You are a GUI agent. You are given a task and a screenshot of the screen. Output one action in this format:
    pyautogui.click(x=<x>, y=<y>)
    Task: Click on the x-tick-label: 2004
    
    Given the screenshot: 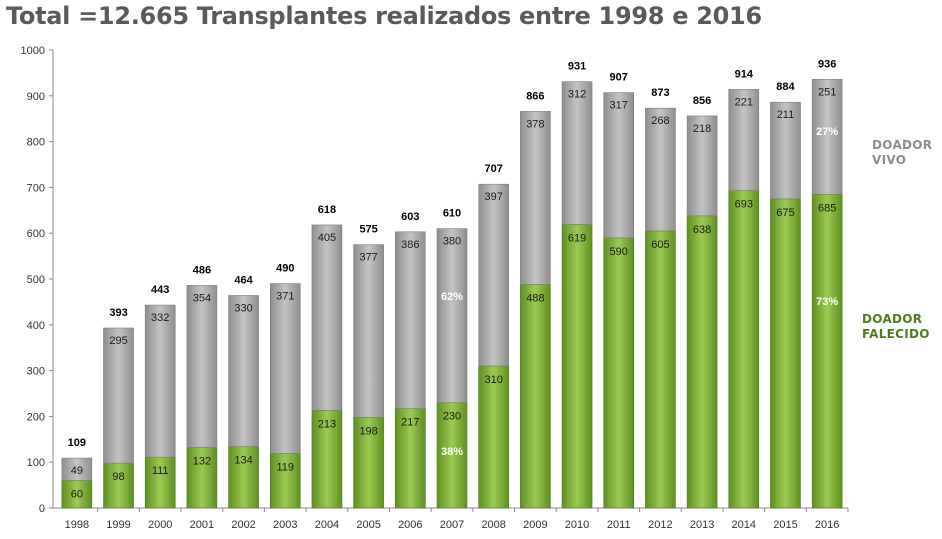 What is the action you would take?
    pyautogui.click(x=327, y=525)
    